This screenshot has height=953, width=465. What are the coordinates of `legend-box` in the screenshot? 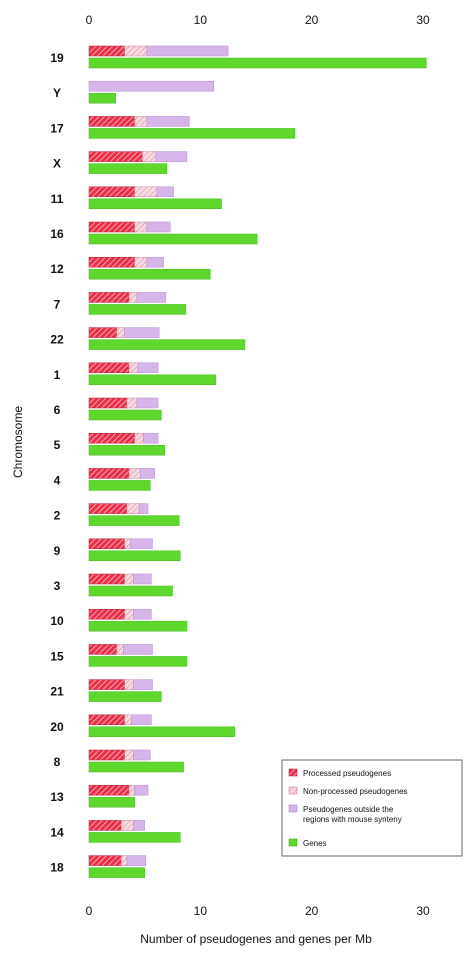 It's located at (372, 808).